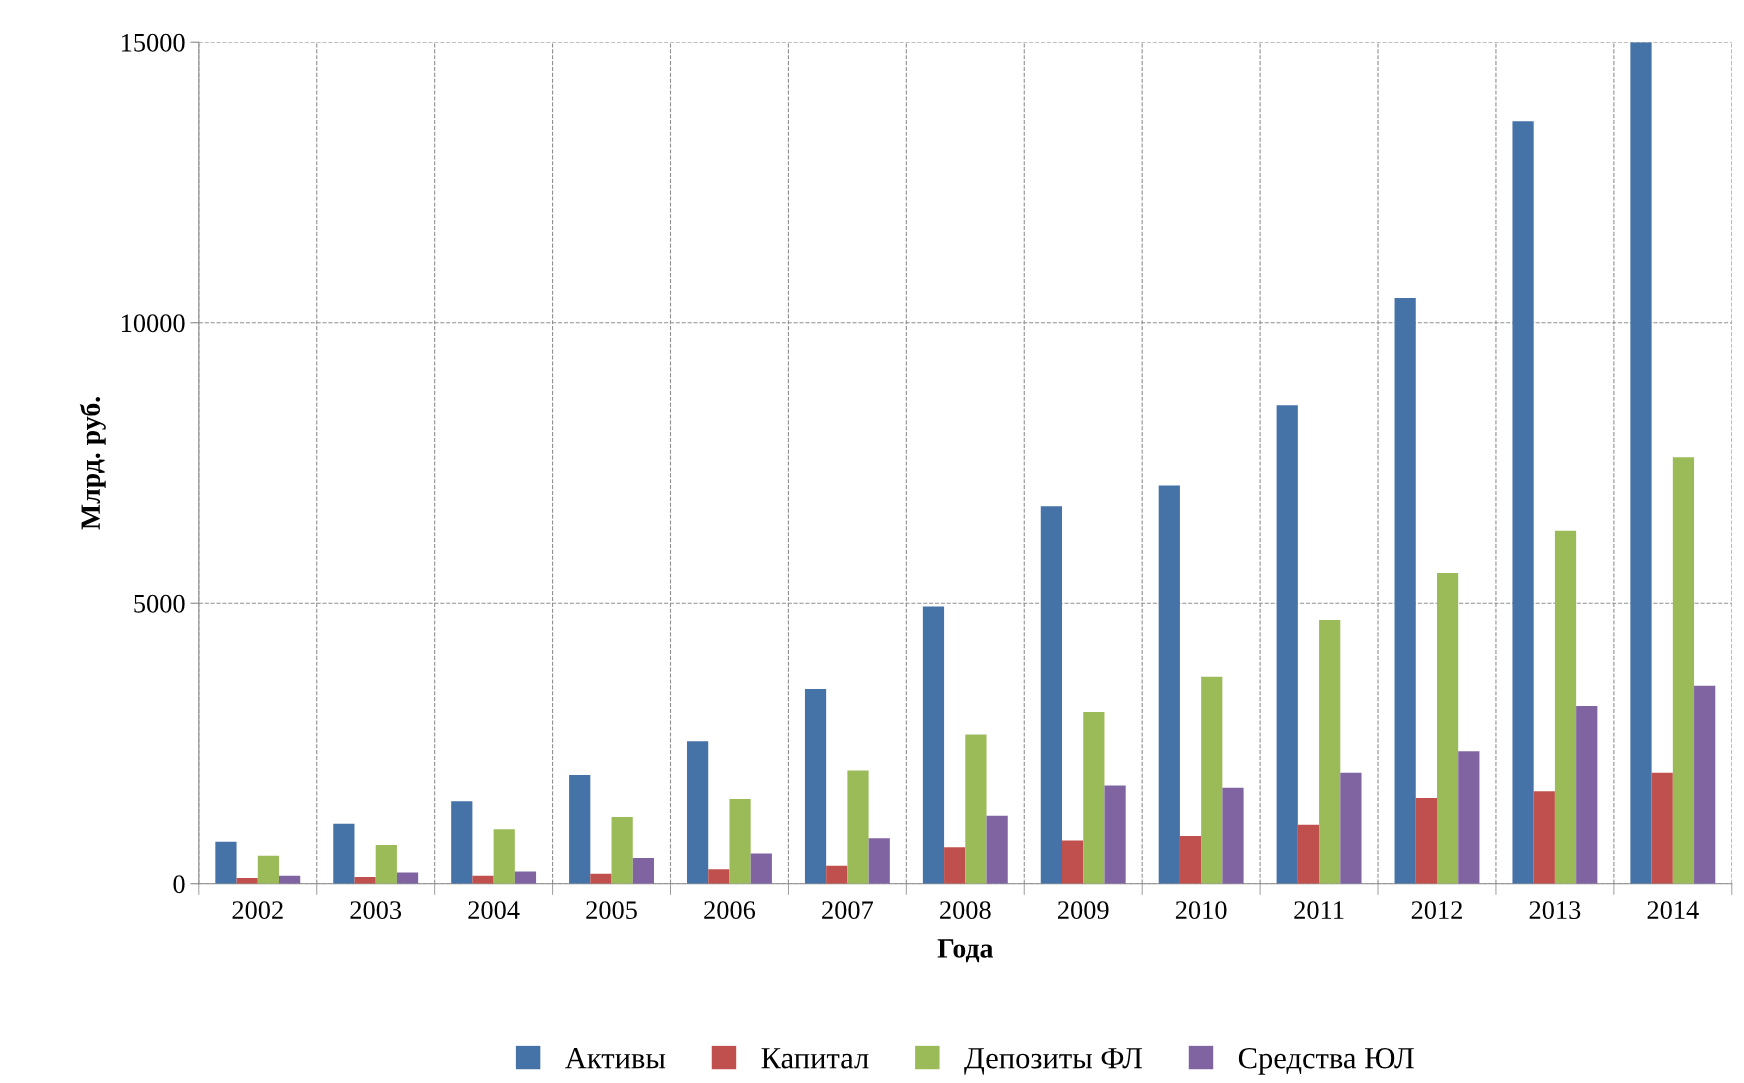 This screenshot has height=1083, width=1744. What do you see at coordinates (92, 463) in the screenshot?
I see `y-axis-title: Млрд. руб.` at bounding box center [92, 463].